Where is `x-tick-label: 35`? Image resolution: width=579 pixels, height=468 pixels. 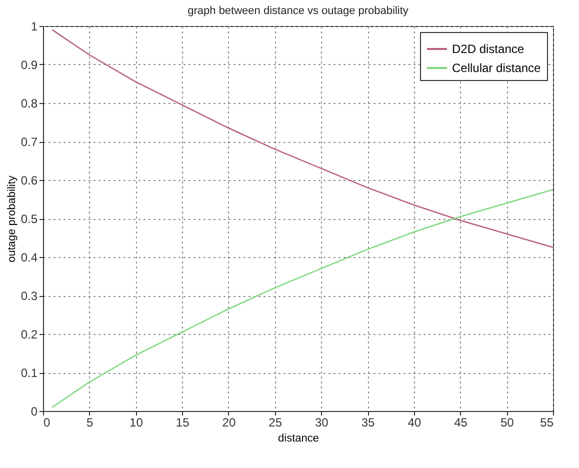
x-tick-label: 35 is located at coordinates (368, 423).